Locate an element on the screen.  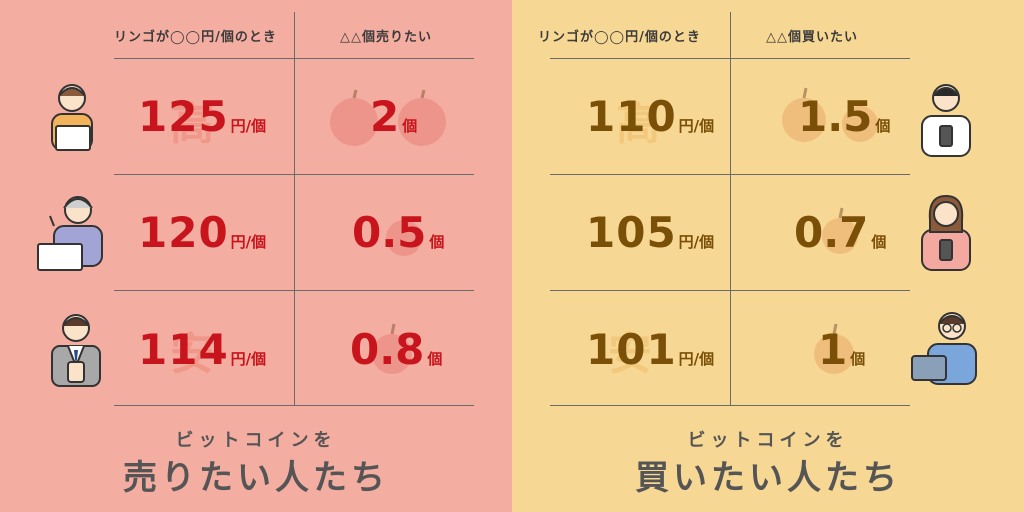
qty-value: 1.5 is located at coordinates (835, 116).